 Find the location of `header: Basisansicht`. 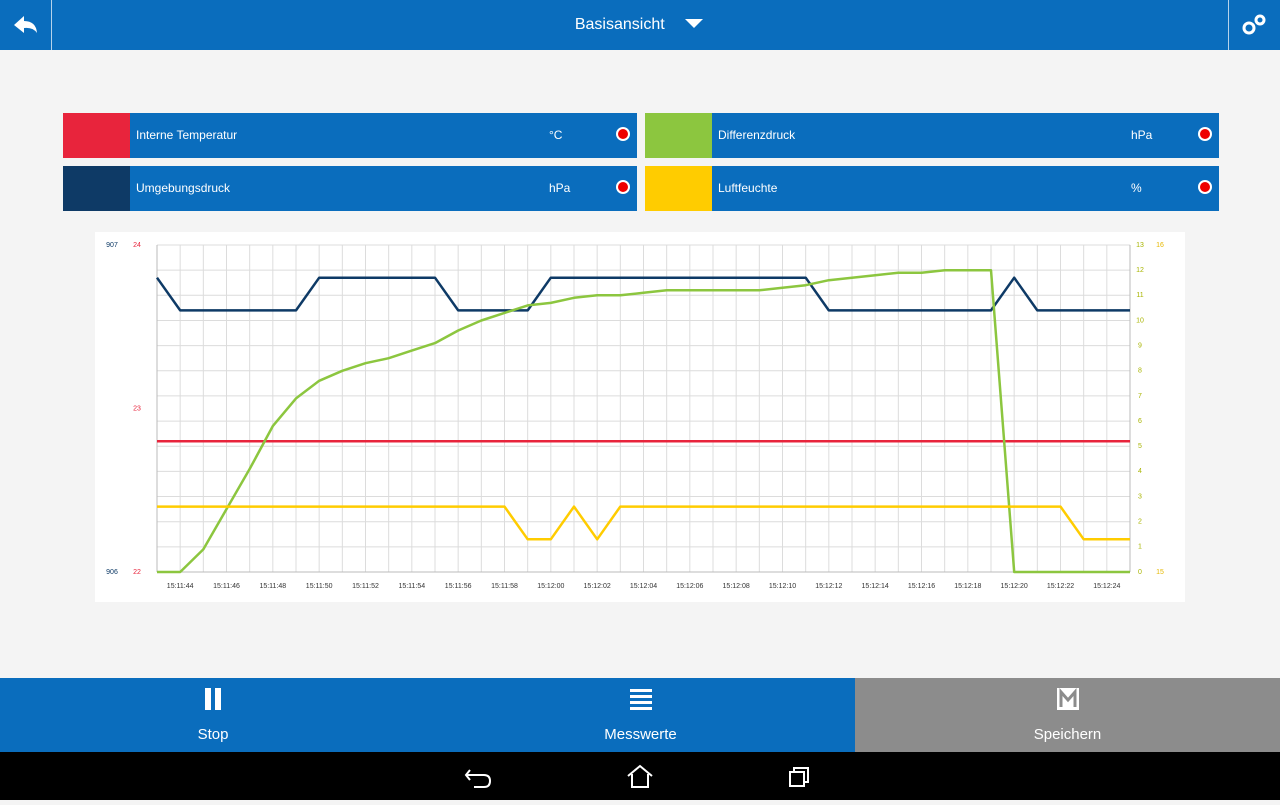

header: Basisansicht is located at coordinates (640, 25).